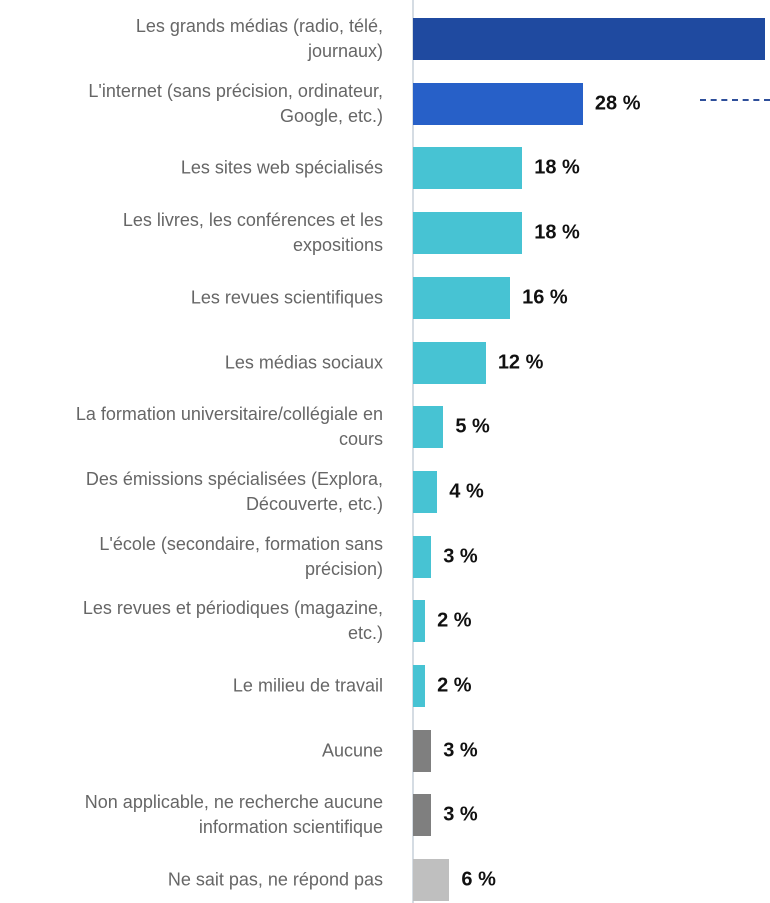 The image size is (770, 903). What do you see at coordinates (281, 167) in the screenshot?
I see `category-label: Les sites web spécialisés` at bounding box center [281, 167].